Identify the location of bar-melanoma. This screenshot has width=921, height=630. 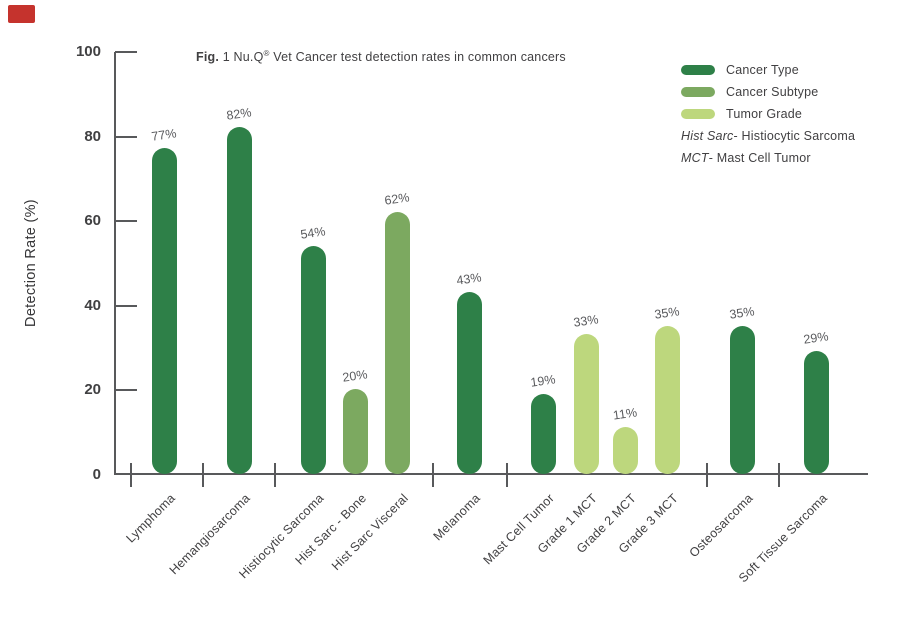
(469, 383).